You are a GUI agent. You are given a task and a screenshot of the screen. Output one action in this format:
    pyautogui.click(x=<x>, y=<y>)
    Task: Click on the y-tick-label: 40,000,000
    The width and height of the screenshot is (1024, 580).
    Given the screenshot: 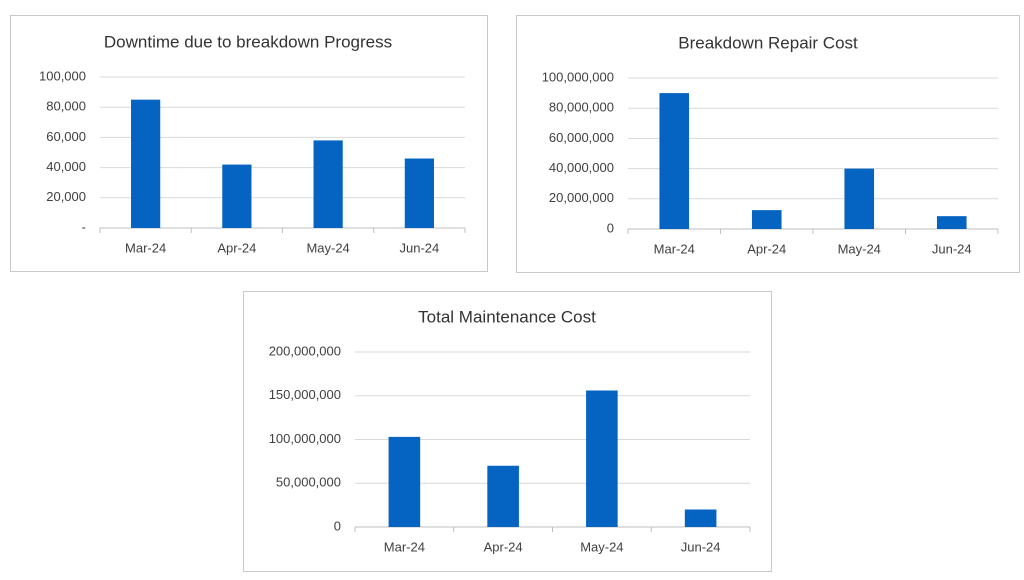 What is the action you would take?
    pyautogui.click(x=581, y=167)
    